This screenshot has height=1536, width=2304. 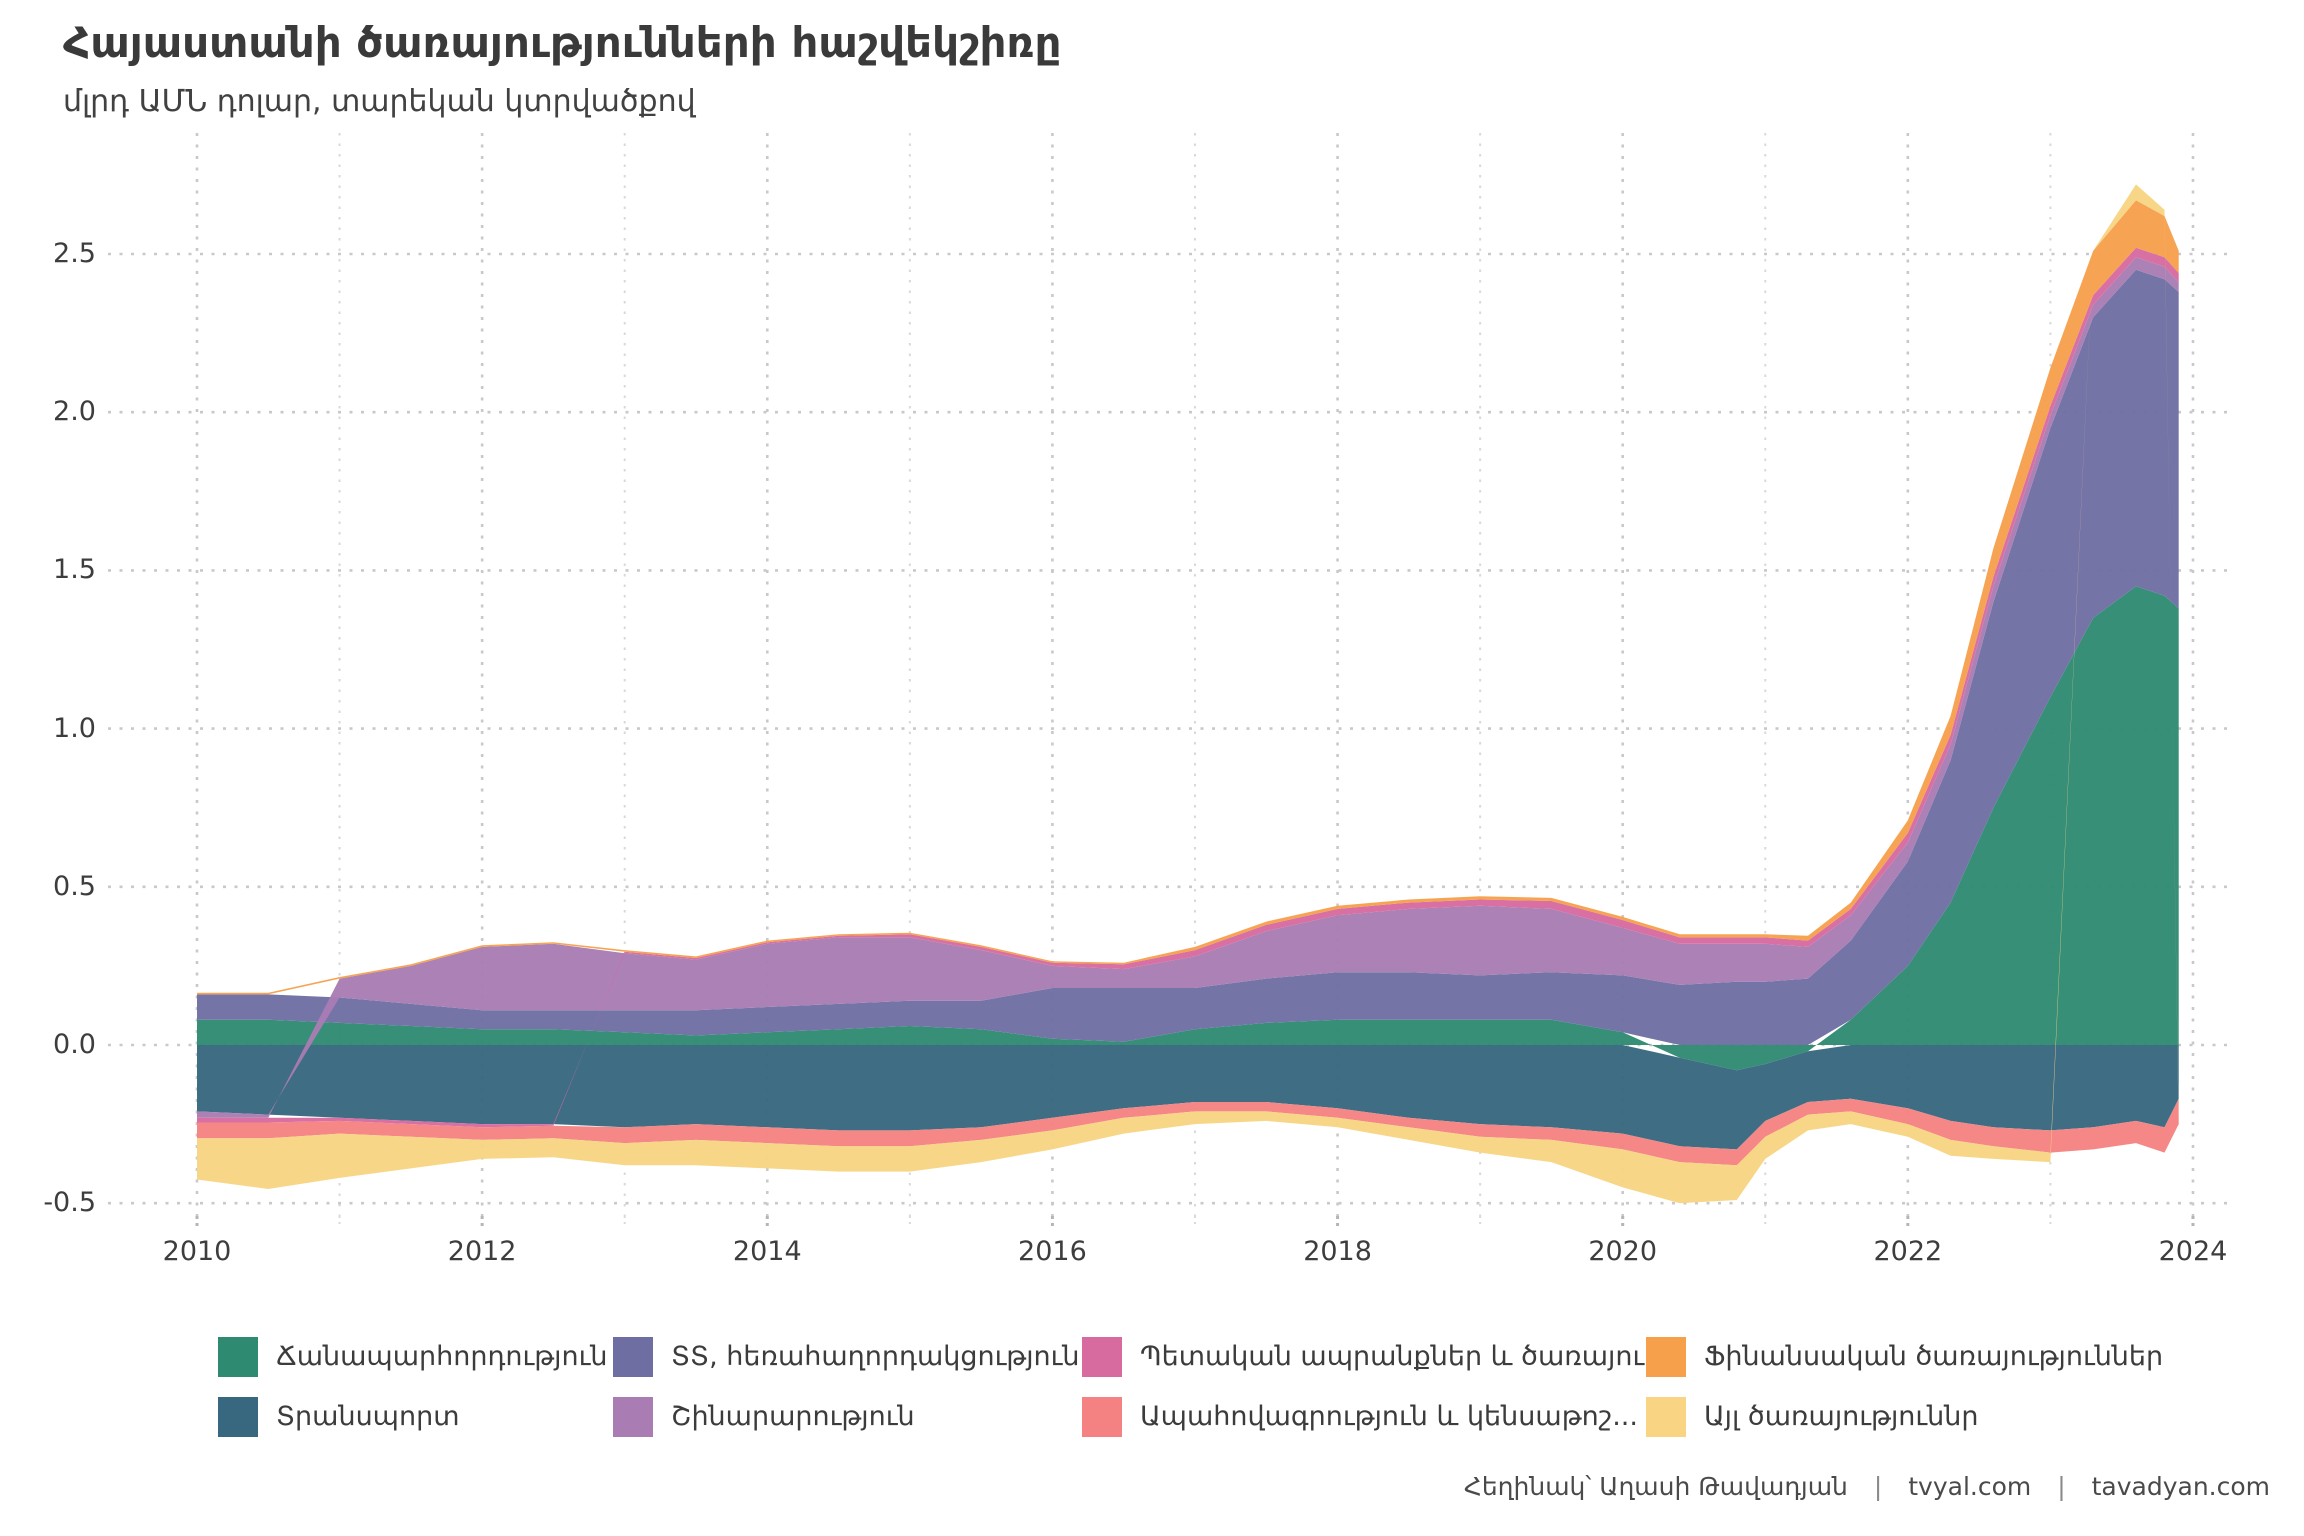 What do you see at coordinates (2180, 1486) in the screenshot?
I see `footer-site-tavadyan: tavadyan.com` at bounding box center [2180, 1486].